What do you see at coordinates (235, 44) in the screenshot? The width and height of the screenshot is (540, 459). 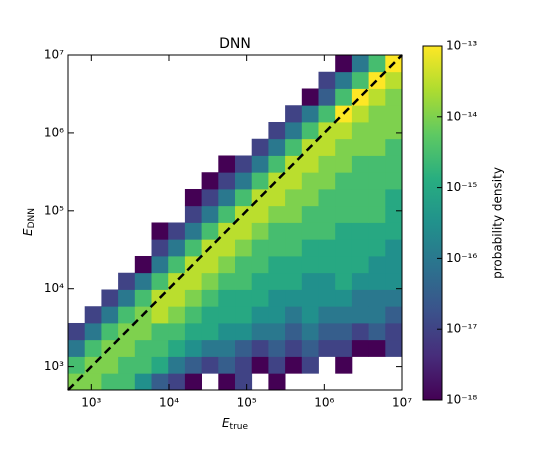 I see `chart-title: DNN` at bounding box center [235, 44].